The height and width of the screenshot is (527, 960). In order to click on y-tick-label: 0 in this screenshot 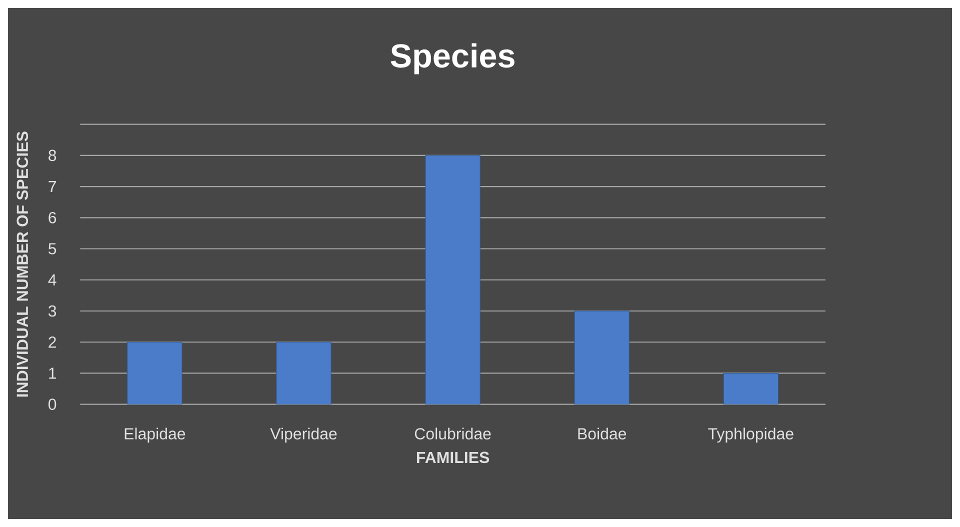, I will do `click(52, 404)`.